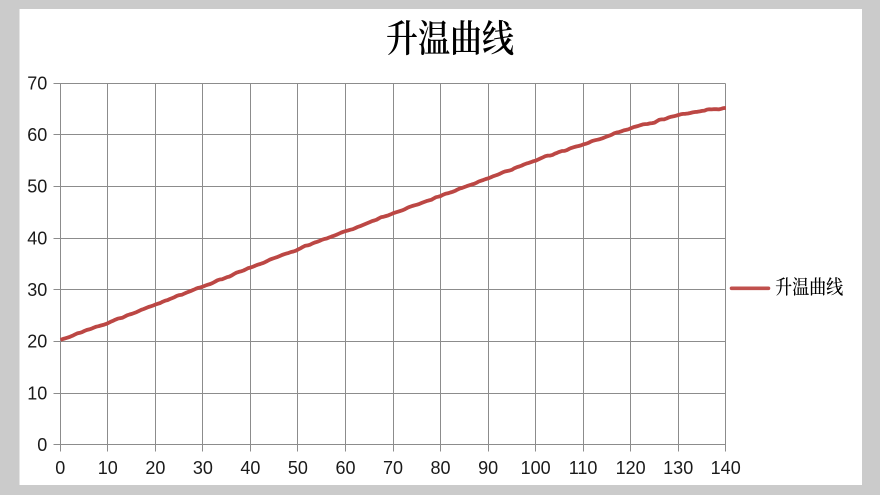  Describe the element at coordinates (536, 468) in the screenshot. I see `svg-text: 100` at that location.